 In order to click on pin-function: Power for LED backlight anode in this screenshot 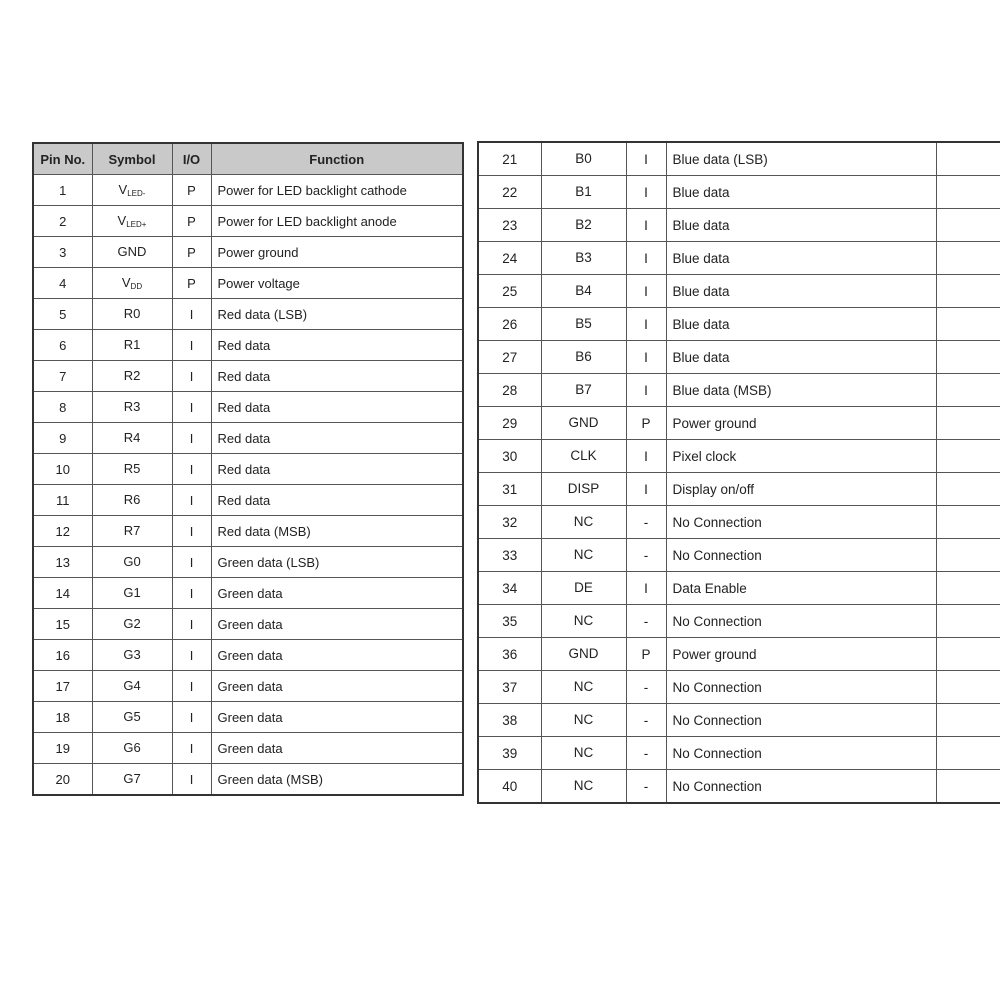, I will do `click(337, 221)`.